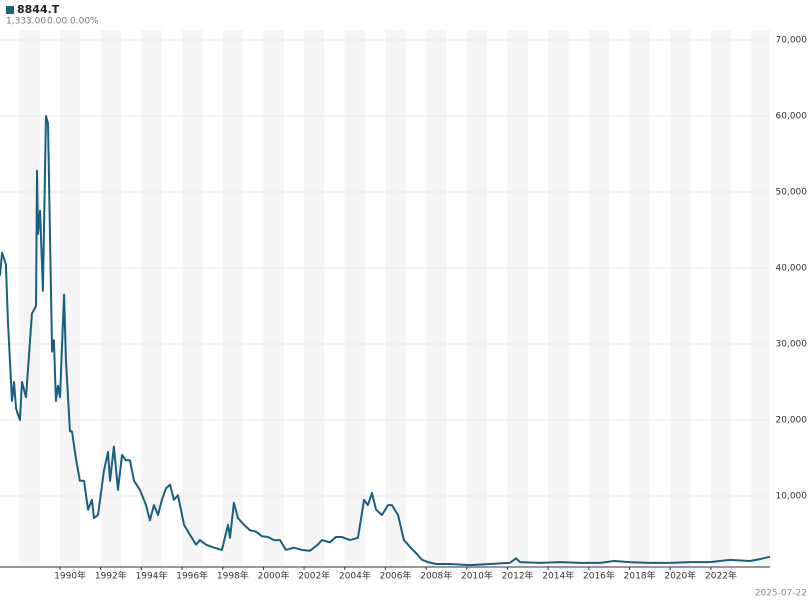  Describe the element at coordinates (70, 576) in the screenshot. I see `x-tick-label: 1990年` at that location.